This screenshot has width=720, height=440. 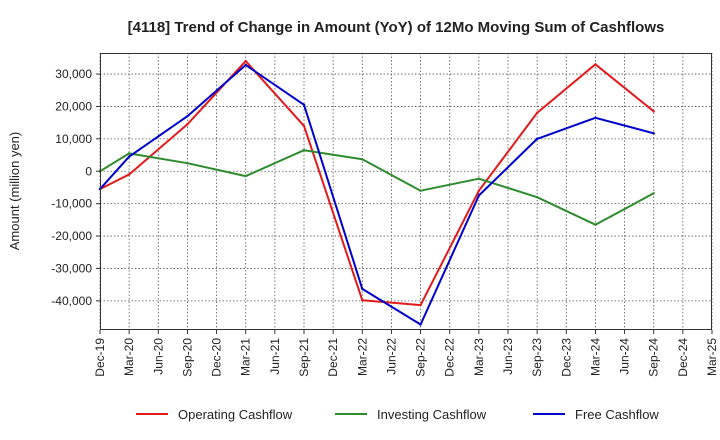 I want to click on x-tick-label: Jun-22, so click(x=391, y=356).